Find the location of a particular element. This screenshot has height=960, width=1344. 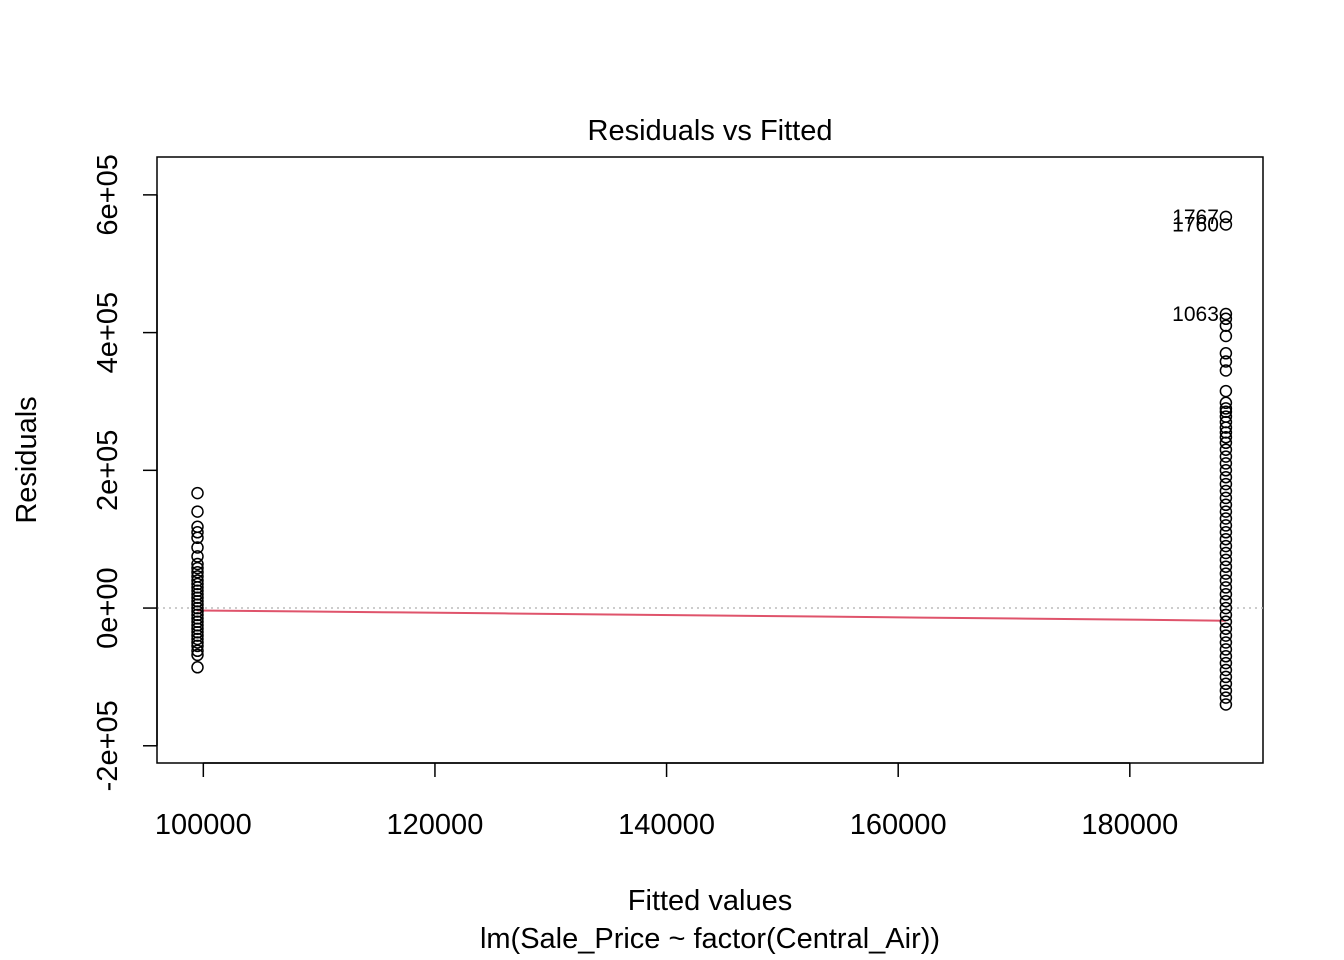

y-tick-label: 6e+05 is located at coordinates (108, 194).